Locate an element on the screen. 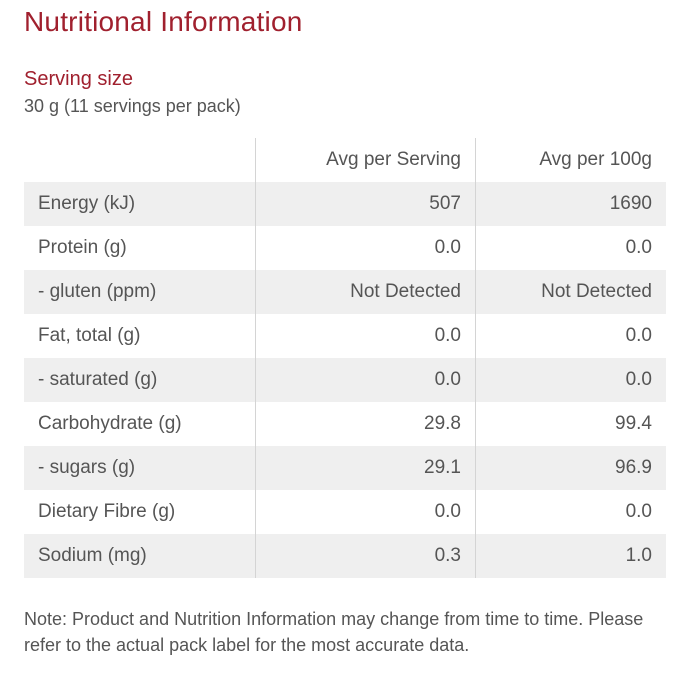 The height and width of the screenshot is (700, 700). value-per-serving: 29.8 is located at coordinates (365, 424).